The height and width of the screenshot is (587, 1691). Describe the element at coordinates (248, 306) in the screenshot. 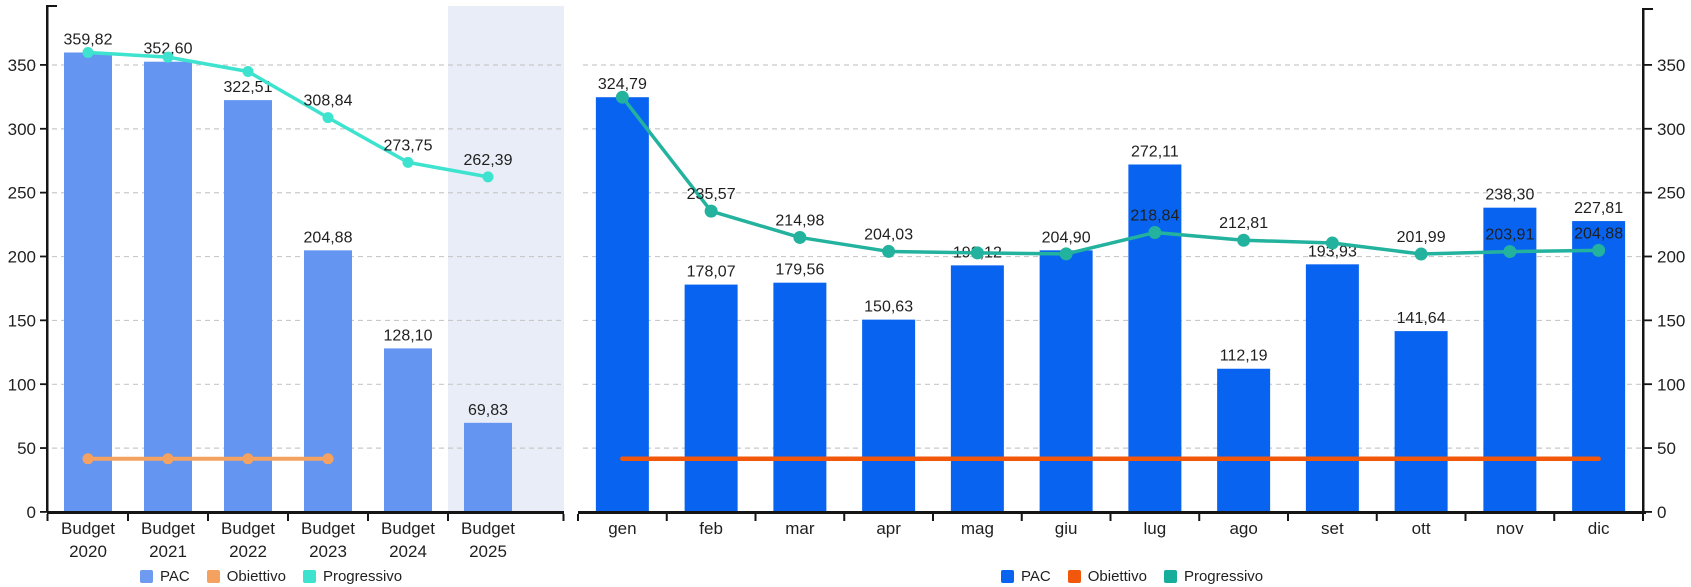

I see `bar-pac-budget-2022` at that location.